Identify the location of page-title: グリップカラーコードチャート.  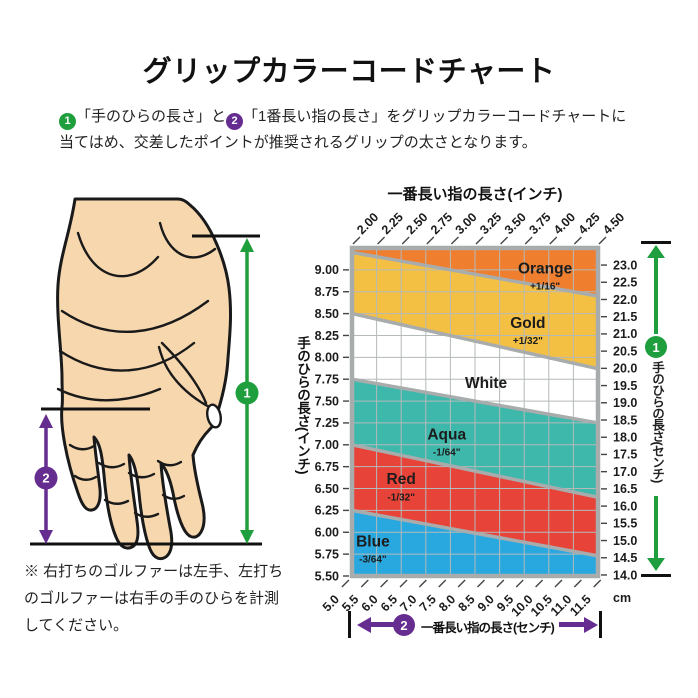
(349, 72).